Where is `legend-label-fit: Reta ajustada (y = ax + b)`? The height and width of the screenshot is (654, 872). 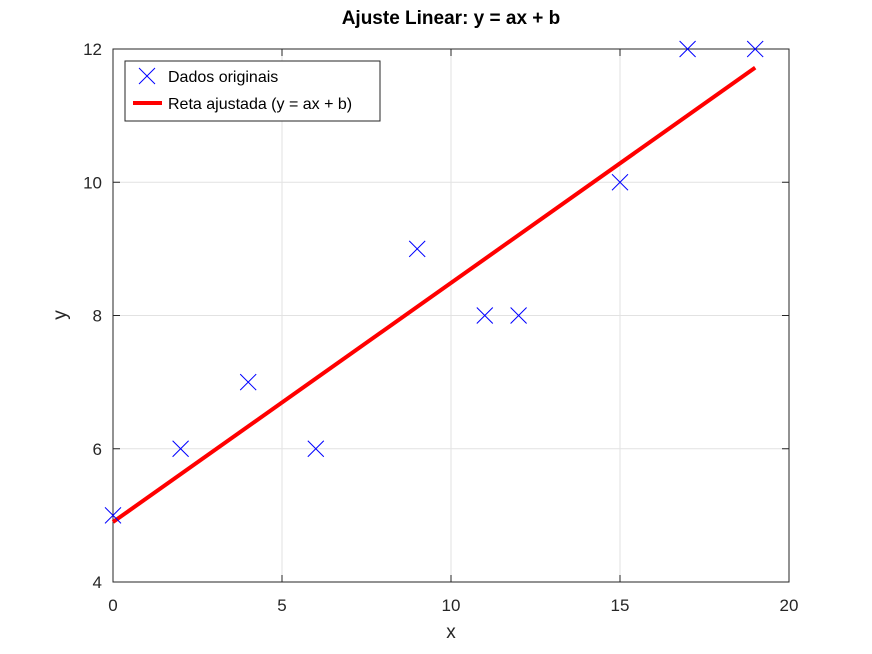
legend-label-fit: Reta ajustada (y = ax + b) is located at coordinates (260, 104).